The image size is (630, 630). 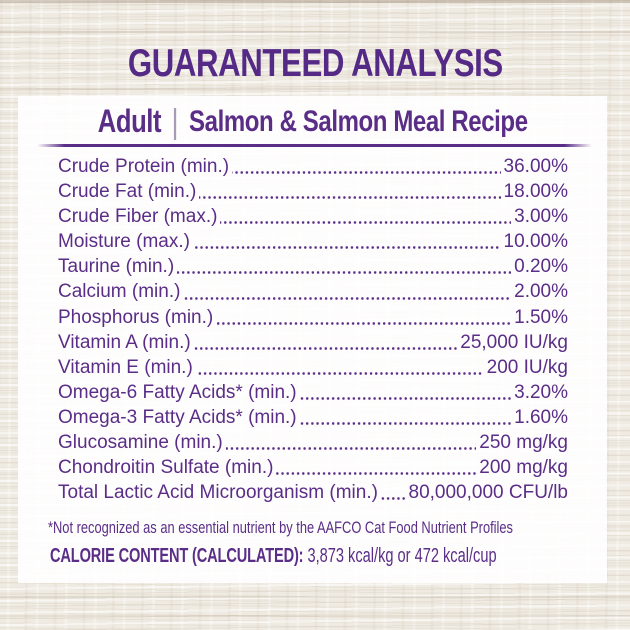 What do you see at coordinates (541, 417) in the screenshot?
I see `nutrient-value: 1.60%` at bounding box center [541, 417].